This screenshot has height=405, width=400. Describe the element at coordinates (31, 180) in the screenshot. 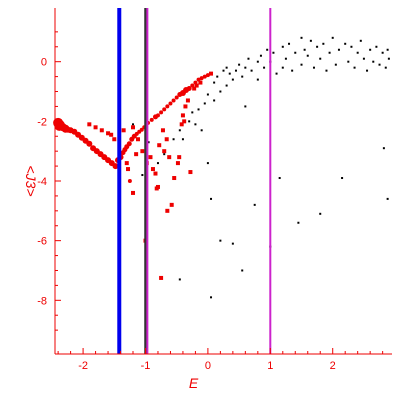

I see `y-axis-label: <J3>` at that location.